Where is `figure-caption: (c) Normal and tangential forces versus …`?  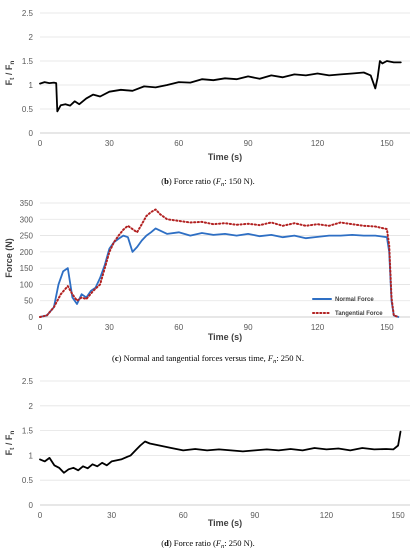
figure-caption: (c) Normal and tangential forces versus … is located at coordinates (208, 359).